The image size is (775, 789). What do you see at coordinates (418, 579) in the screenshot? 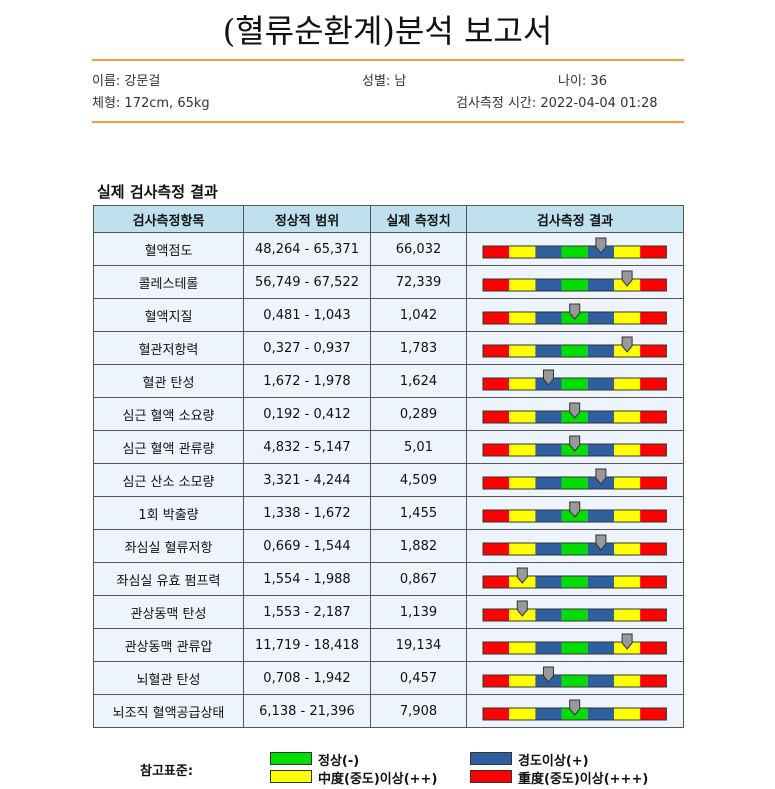
I see `value-cell: 0,867` at bounding box center [418, 579].